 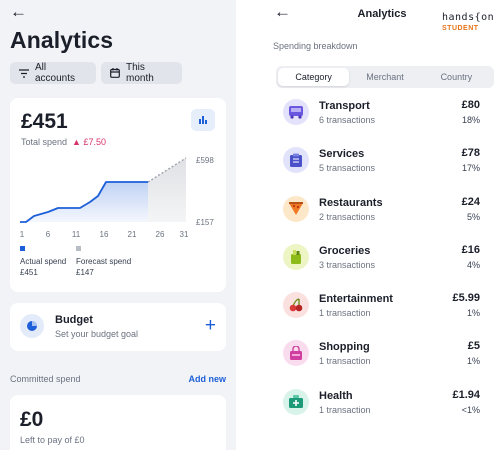 What do you see at coordinates (382, 214) in the screenshot?
I see `category-row-restaurants: Restaurants 2 transactions £24 5%` at bounding box center [382, 214].